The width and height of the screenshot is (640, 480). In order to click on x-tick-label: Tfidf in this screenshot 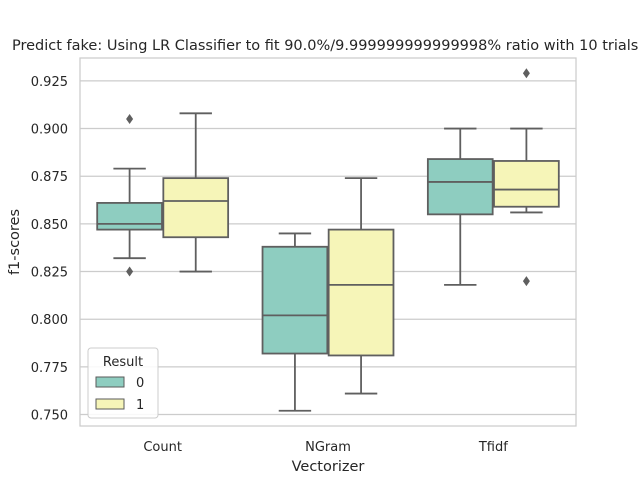, I will do `click(493, 447)`.